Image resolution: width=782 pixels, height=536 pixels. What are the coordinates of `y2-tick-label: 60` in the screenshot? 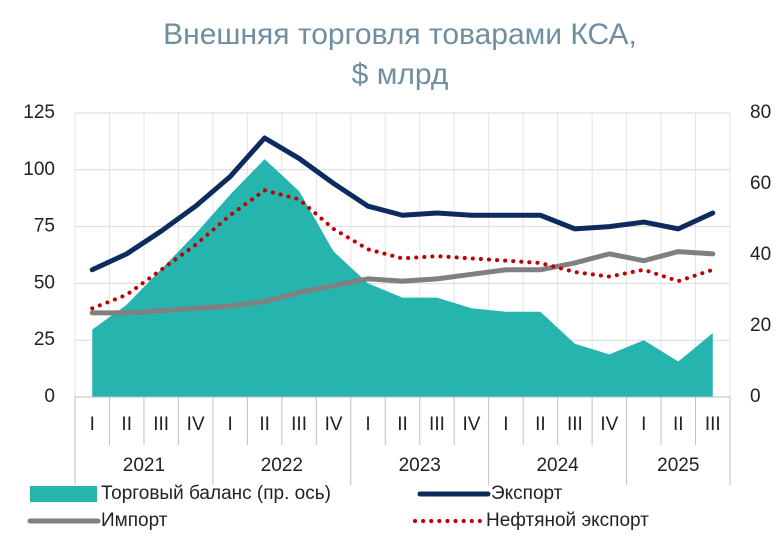 It's located at (760, 183).